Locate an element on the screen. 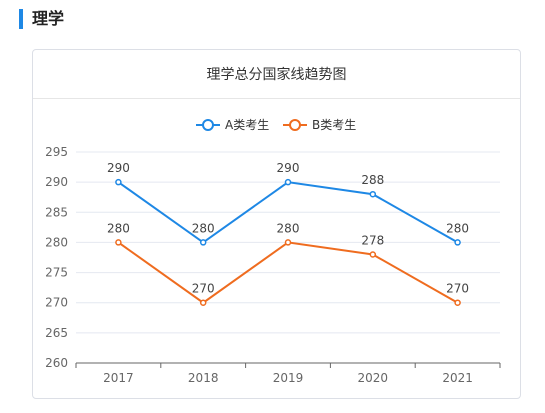 The image size is (545, 413). x-tick-label: 2018 is located at coordinates (203, 378).